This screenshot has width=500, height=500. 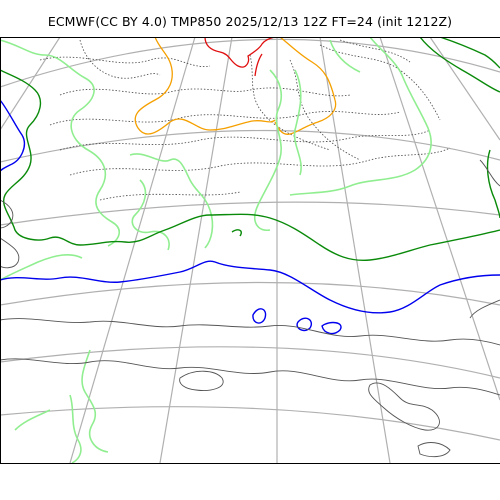 What do you see at coordinates (240, 52) in the screenshot?
I see `isotherm-red` at bounding box center [240, 52].